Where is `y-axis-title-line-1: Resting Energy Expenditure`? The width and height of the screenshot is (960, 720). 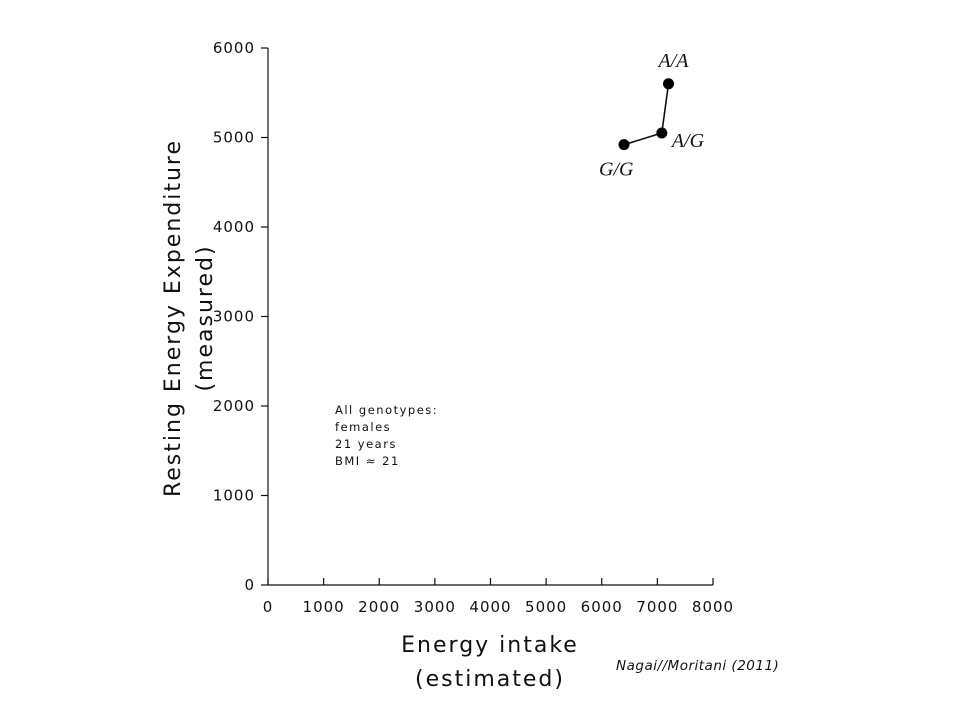
y-axis-title-line-1: Resting Energy Expenditure is located at coordinates (173, 318).